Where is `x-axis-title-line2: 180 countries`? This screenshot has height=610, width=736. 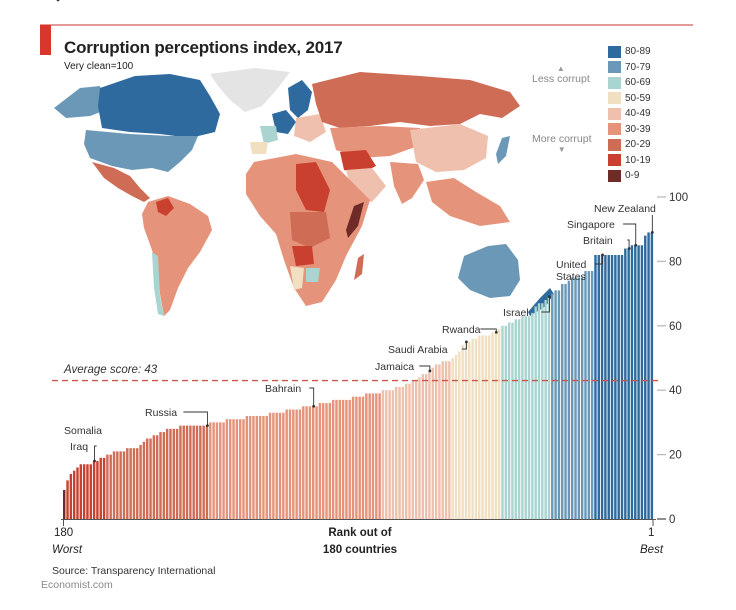 x-axis-title-line2: 180 countries is located at coordinates (360, 550).